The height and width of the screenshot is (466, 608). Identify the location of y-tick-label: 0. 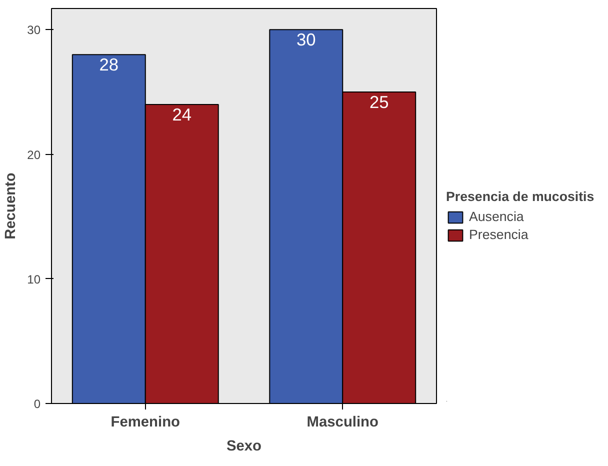
(37, 404).